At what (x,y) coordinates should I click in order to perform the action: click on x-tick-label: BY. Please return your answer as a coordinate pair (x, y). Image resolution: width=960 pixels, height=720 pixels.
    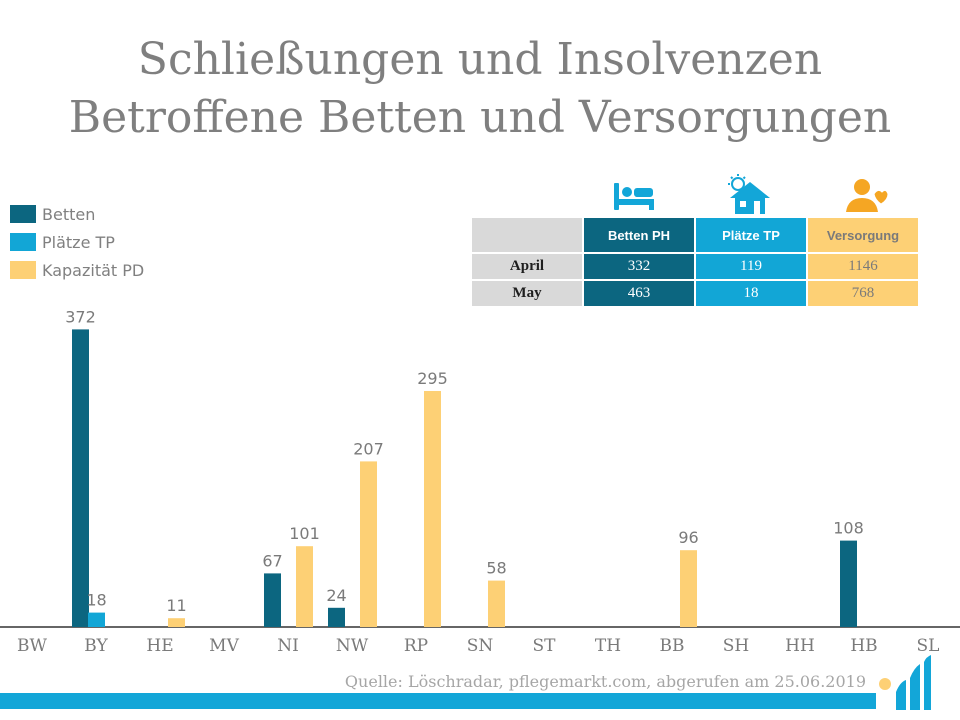
    Looking at the image, I should click on (96, 646).